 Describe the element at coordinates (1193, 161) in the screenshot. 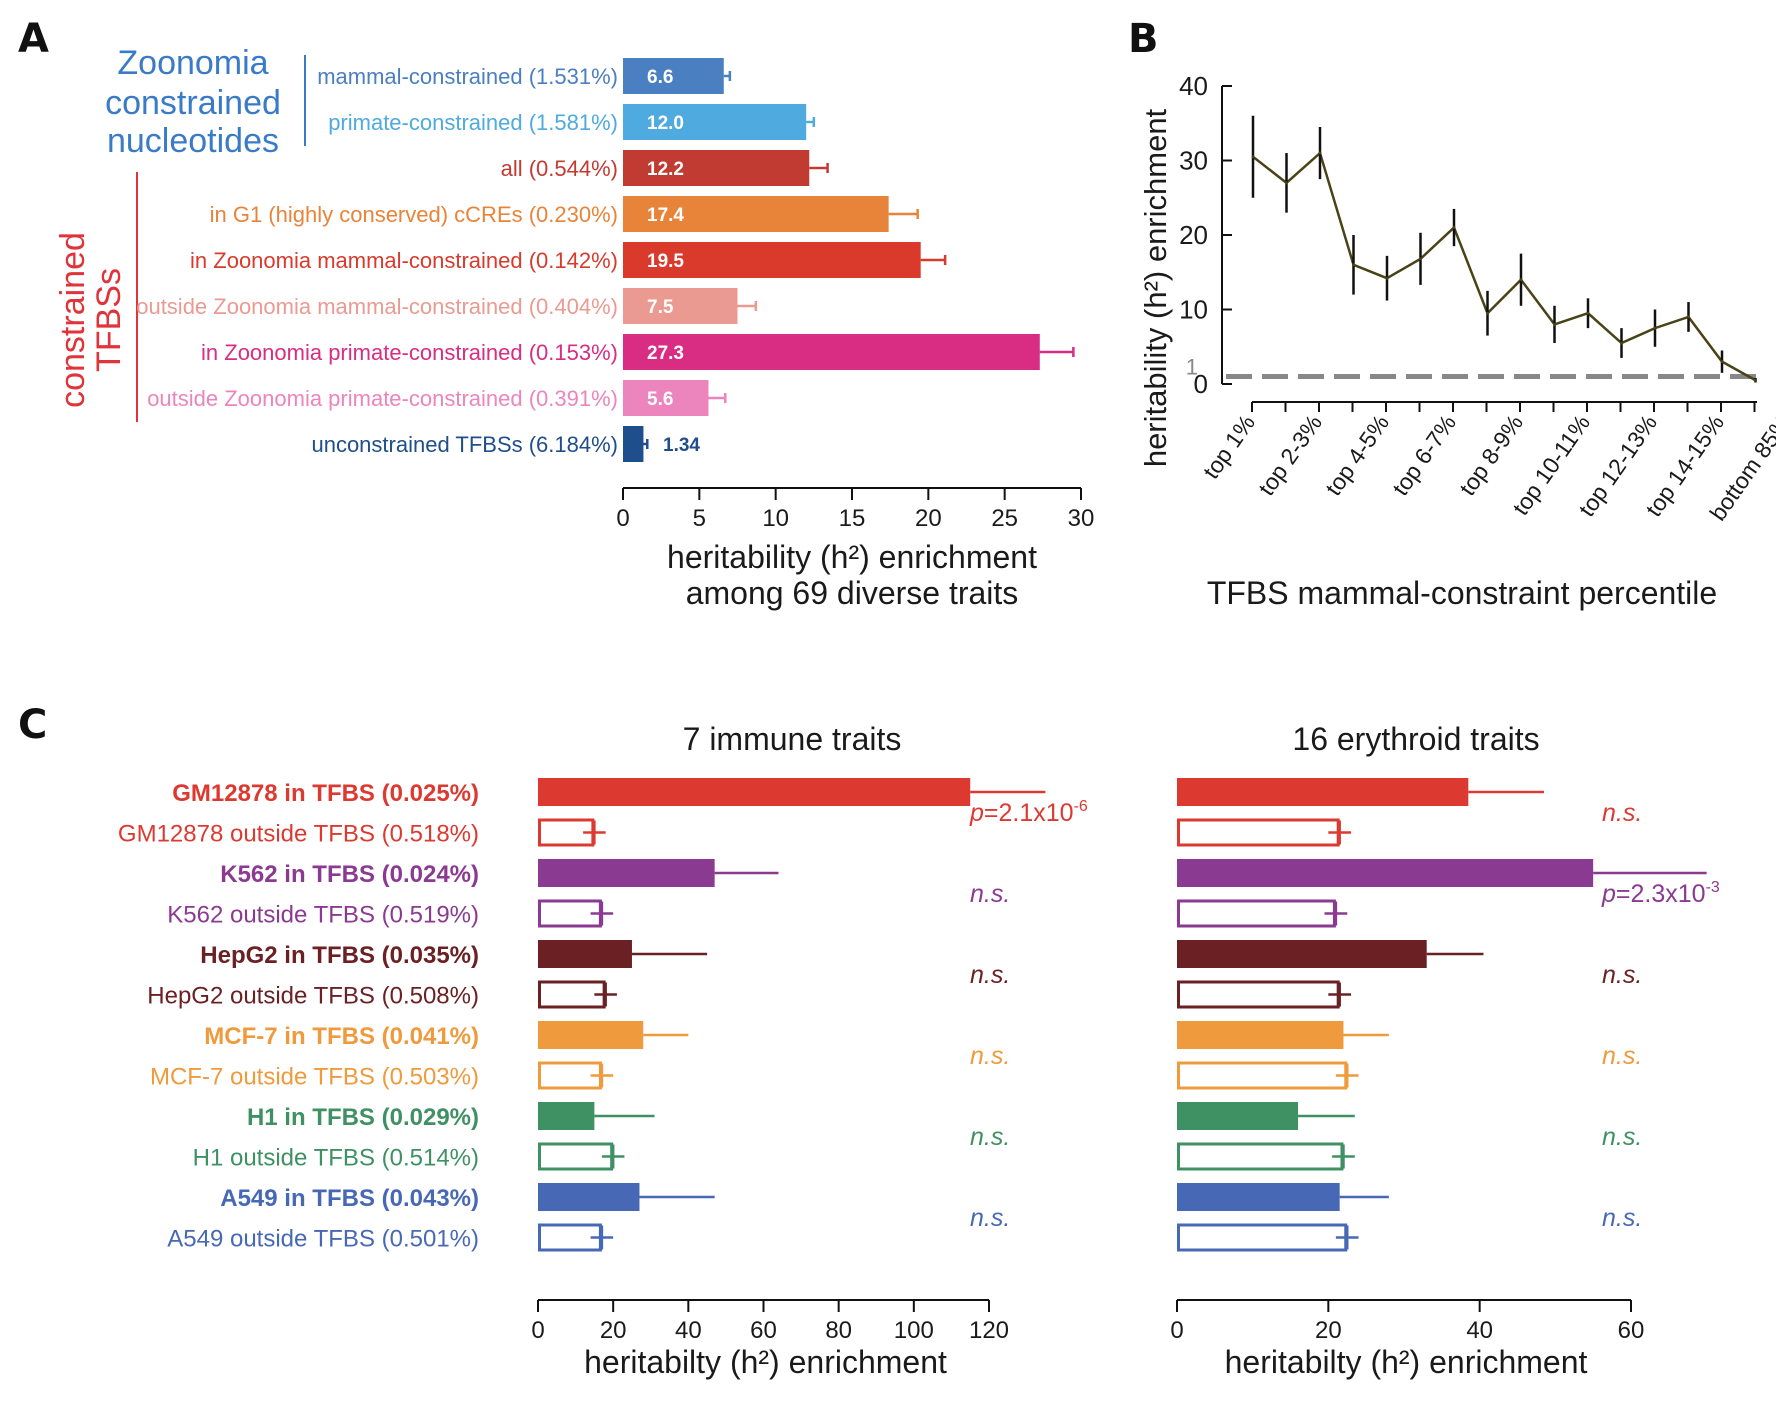

I see `y-tick-label: 30` at that location.